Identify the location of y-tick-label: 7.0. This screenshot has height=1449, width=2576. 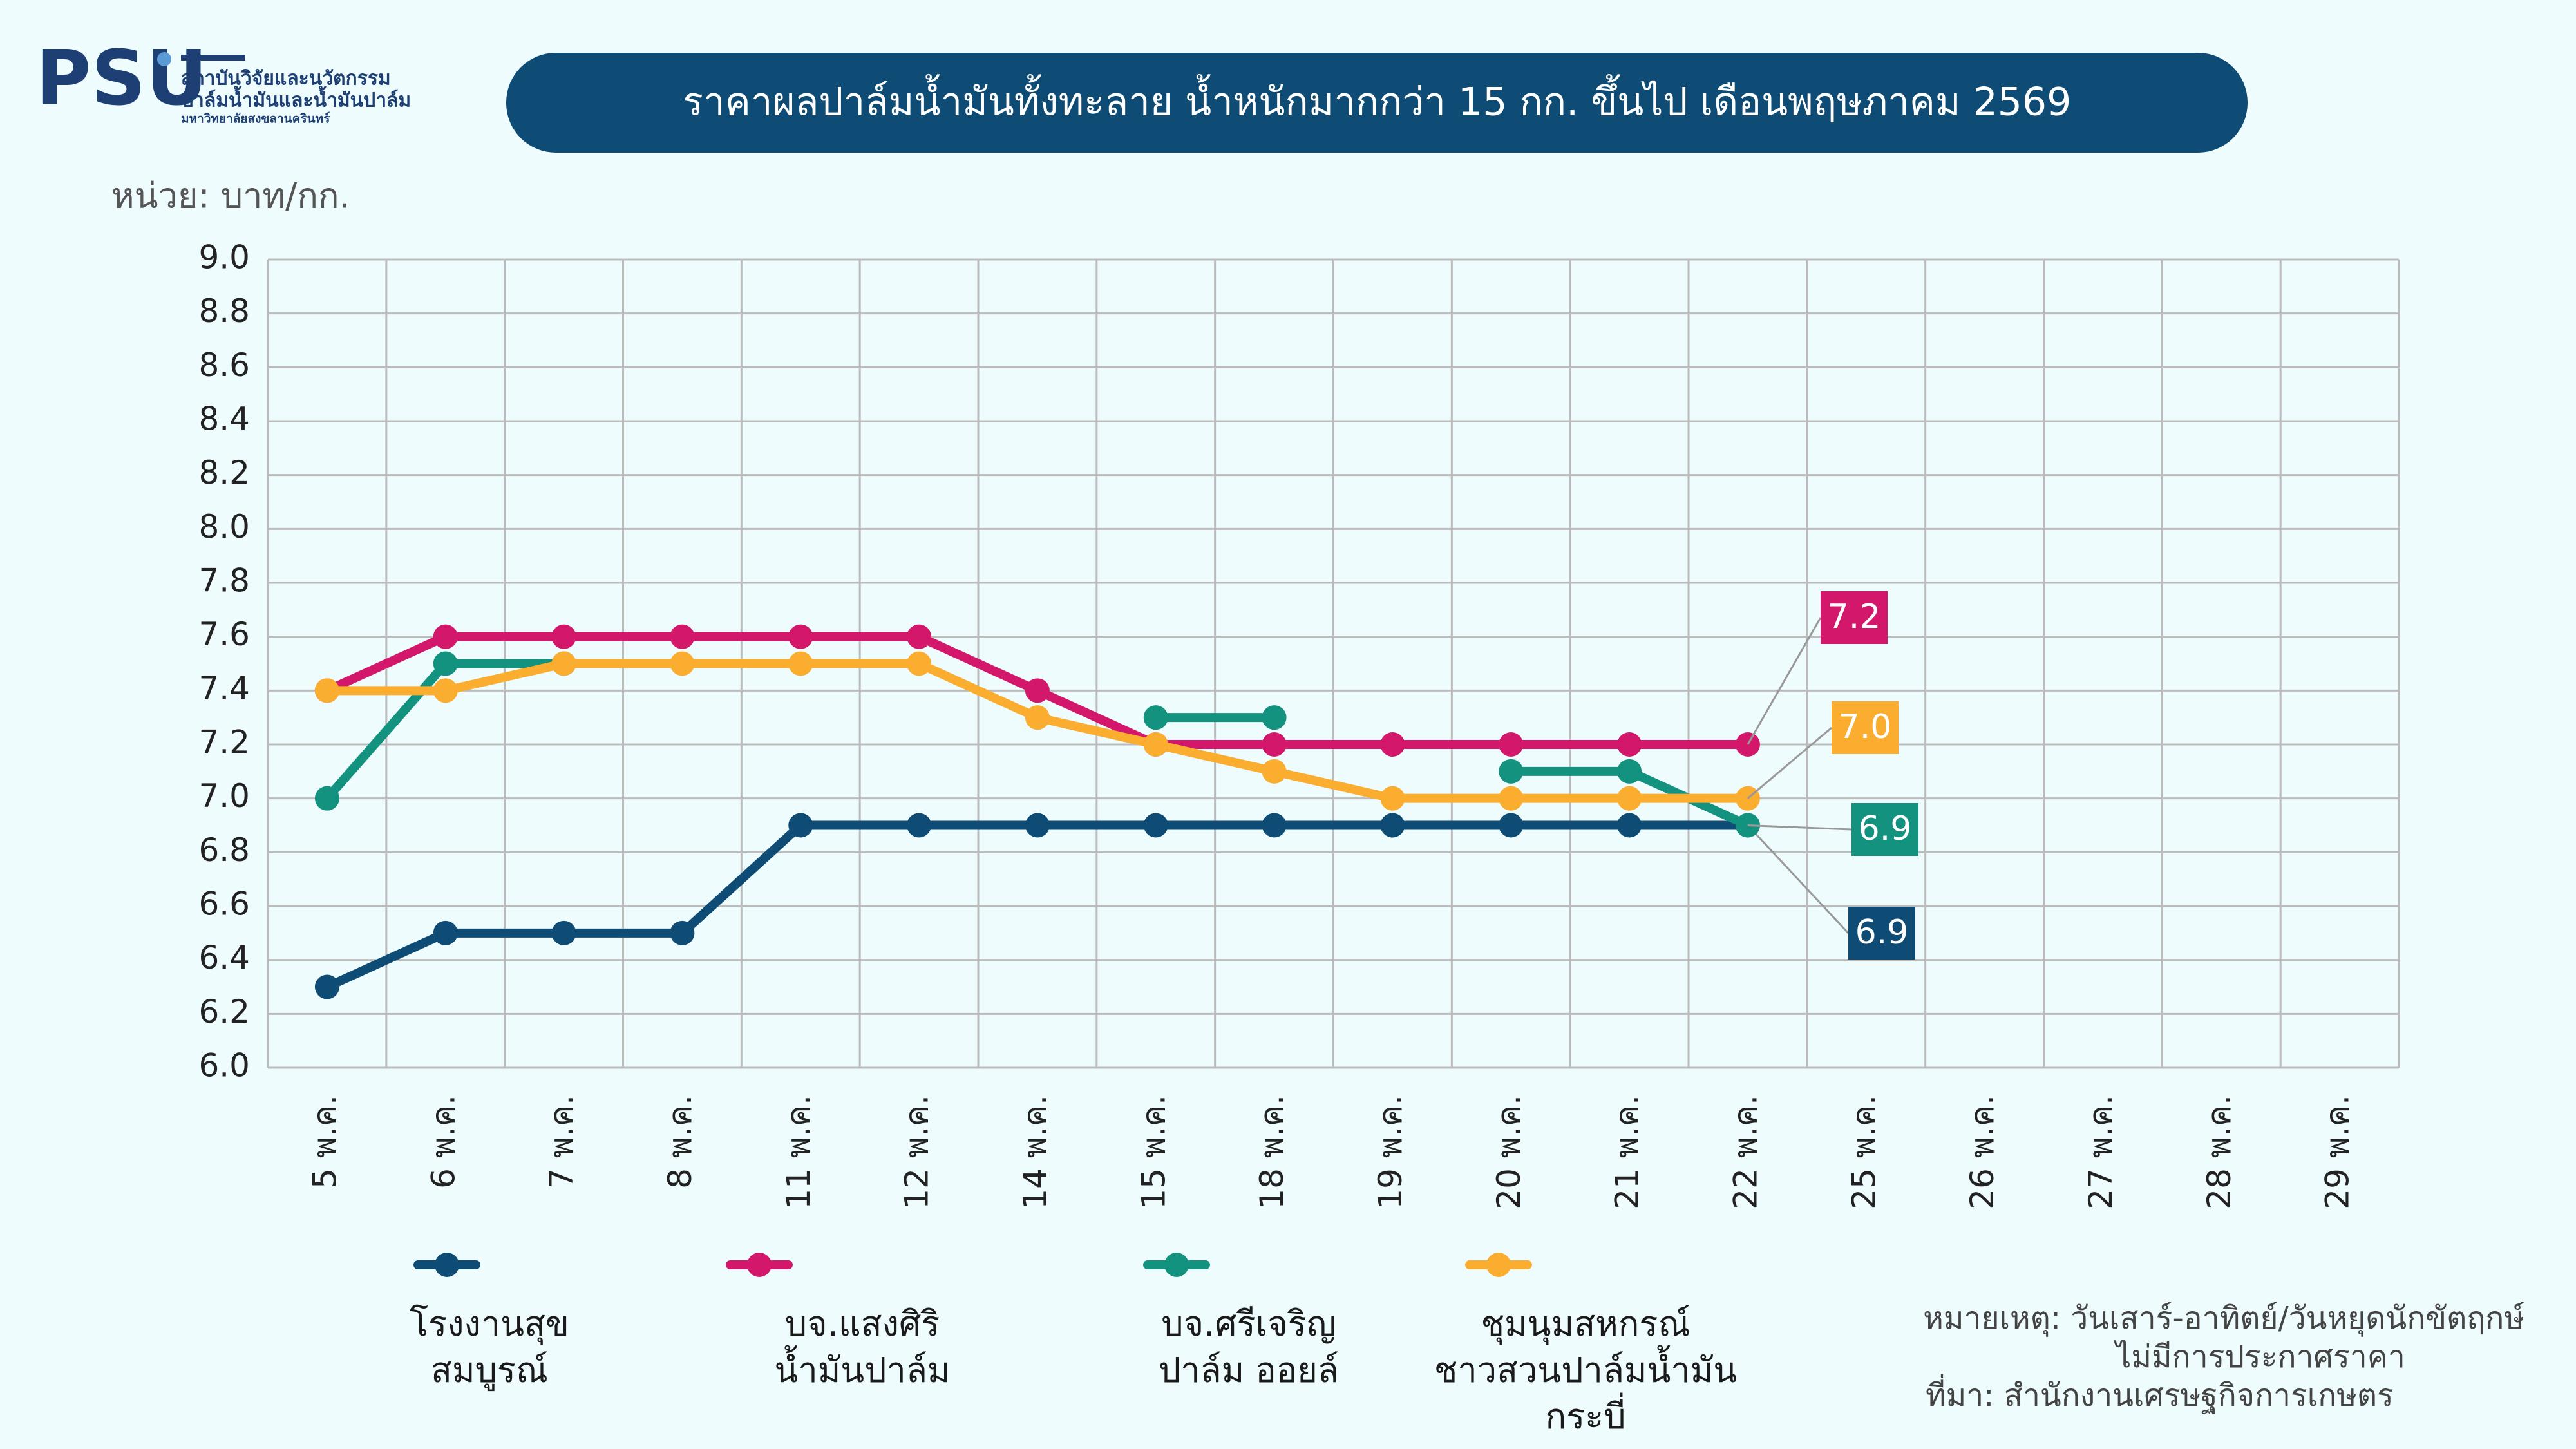
(224, 796).